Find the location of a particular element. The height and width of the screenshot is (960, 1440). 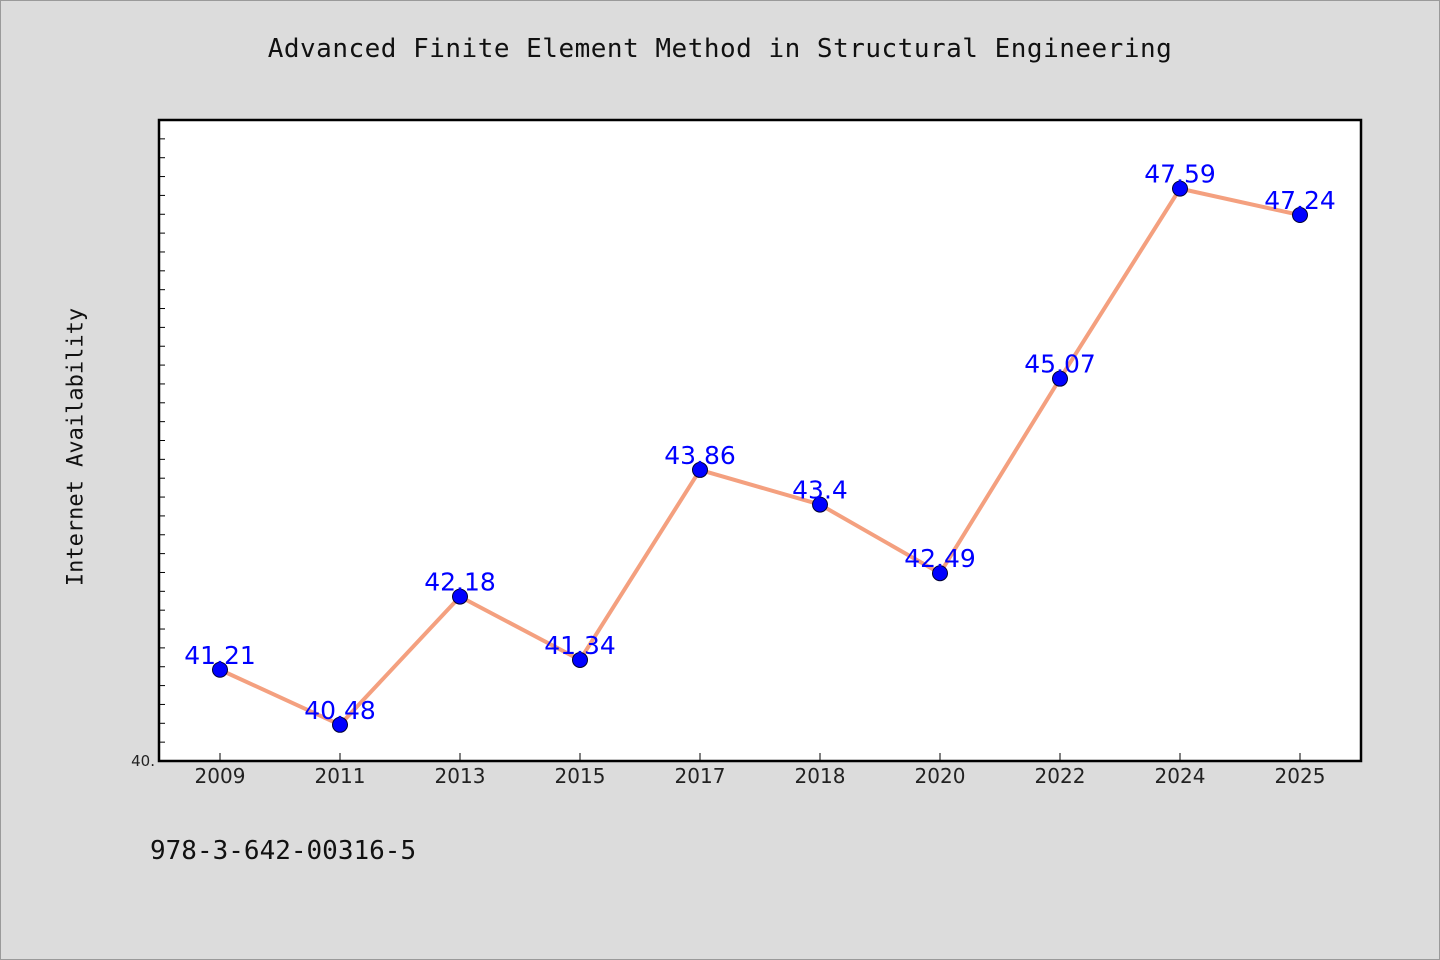

x-tick-label: 2011 is located at coordinates (340, 776).